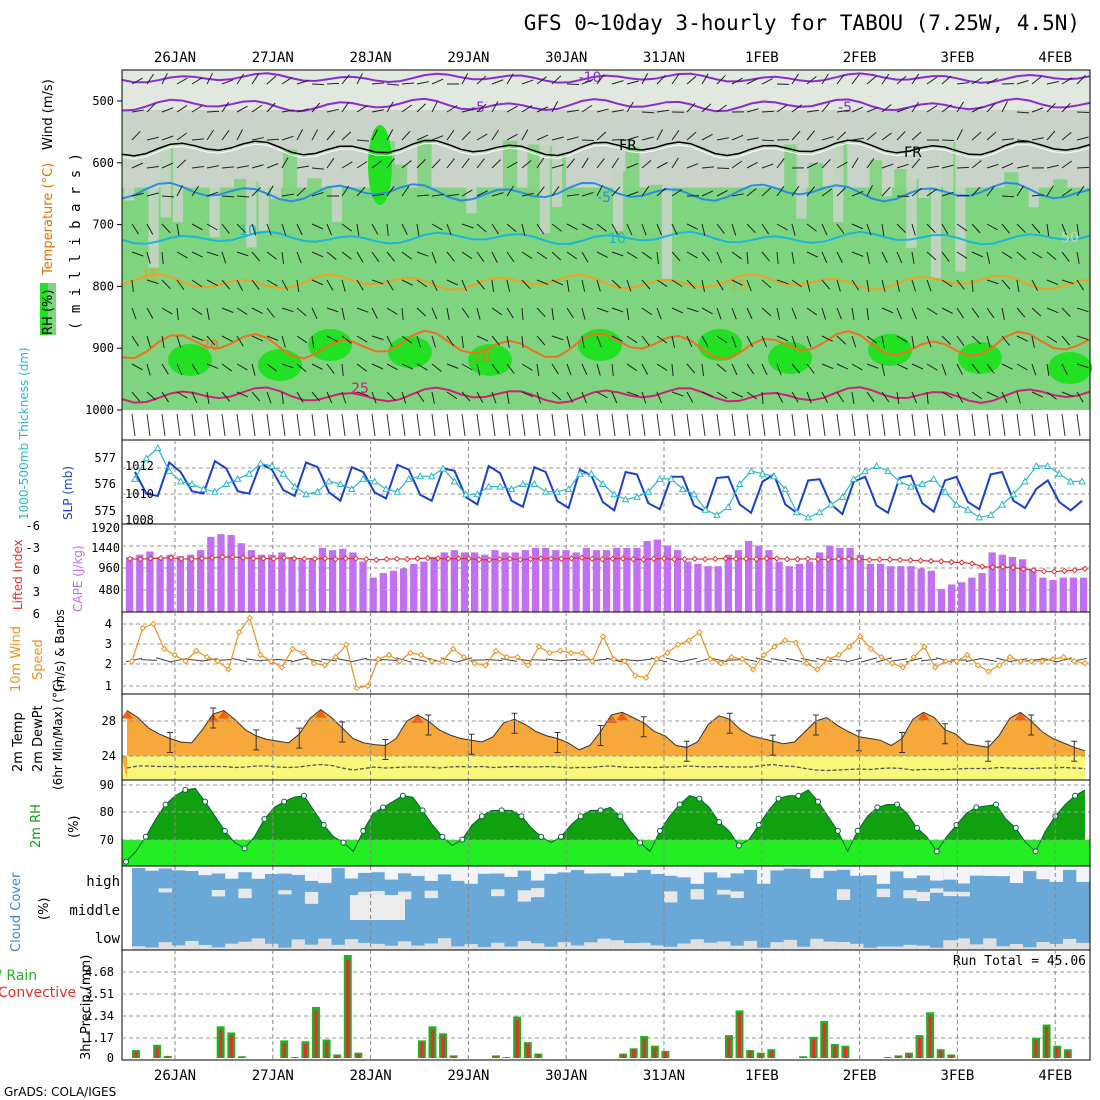  I want to click on rh-plume, so click(241, 294).